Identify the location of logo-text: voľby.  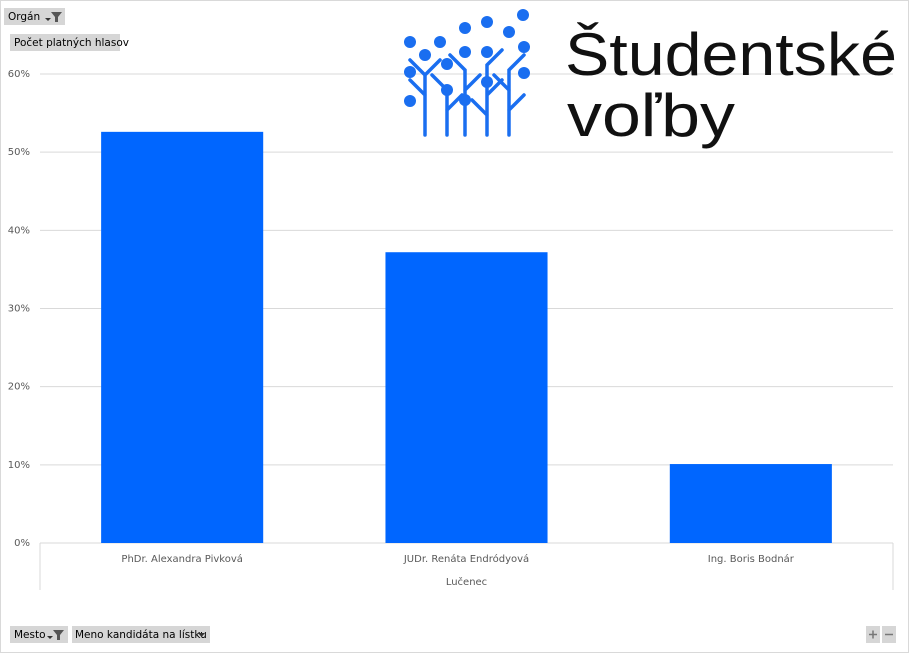
(651, 115).